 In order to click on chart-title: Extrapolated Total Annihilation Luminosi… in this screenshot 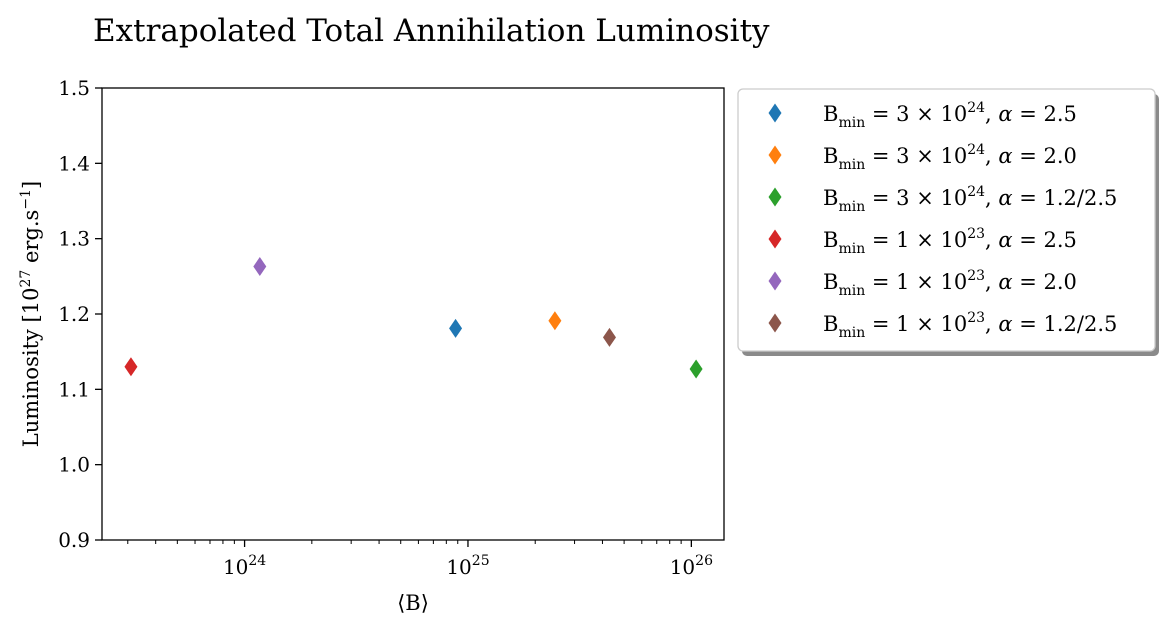, I will do `click(431, 31)`.